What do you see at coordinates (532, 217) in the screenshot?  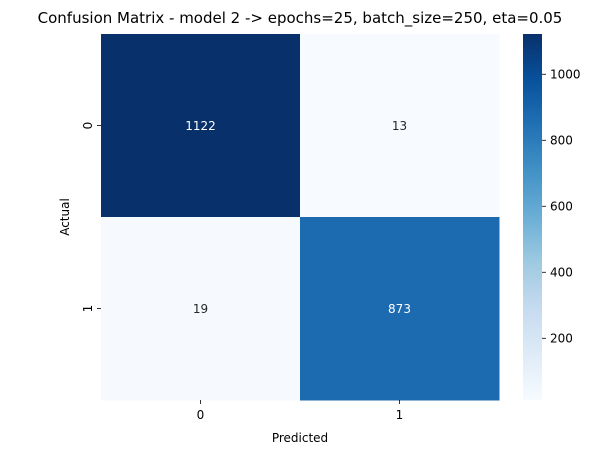 I see `colorbar` at bounding box center [532, 217].